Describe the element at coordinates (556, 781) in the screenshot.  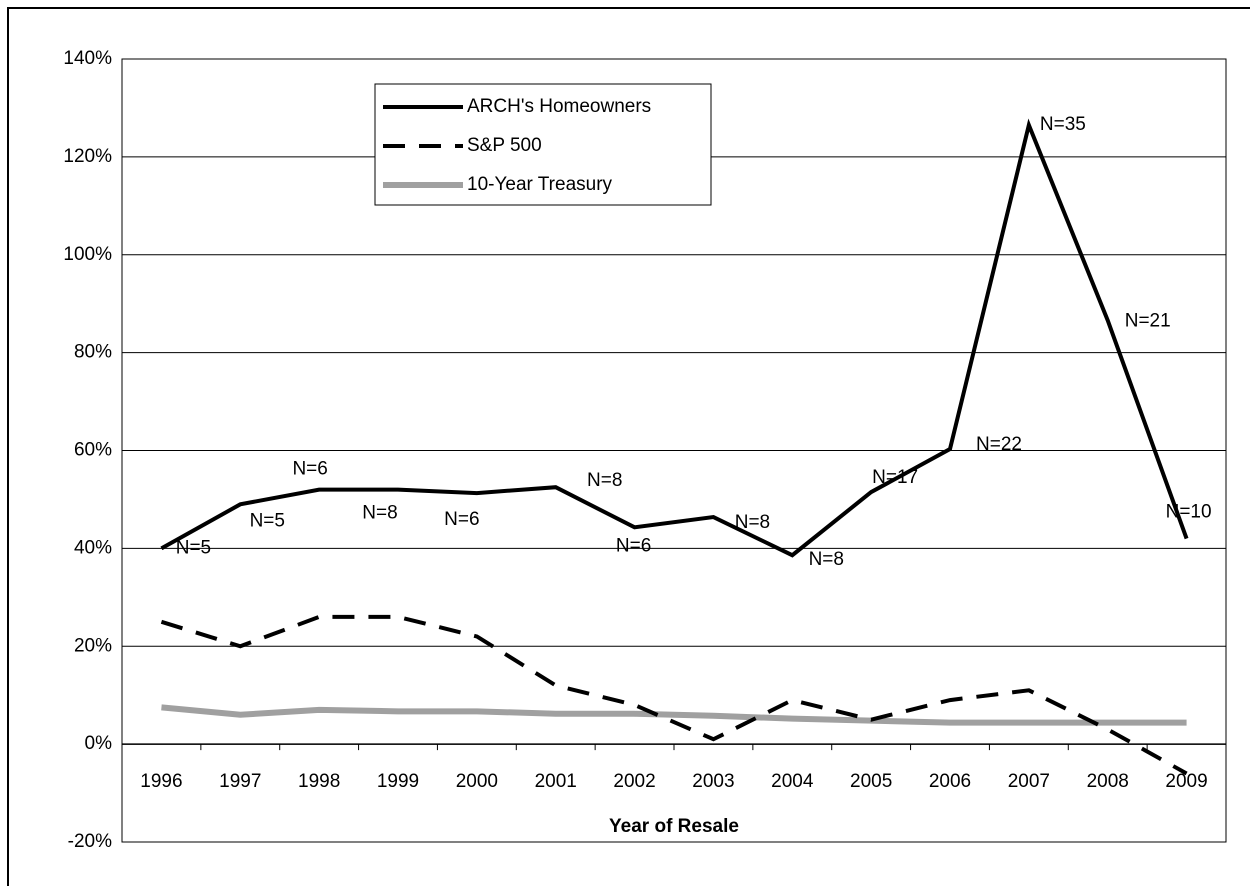
I see `x-tick-label: 2001` at that location.